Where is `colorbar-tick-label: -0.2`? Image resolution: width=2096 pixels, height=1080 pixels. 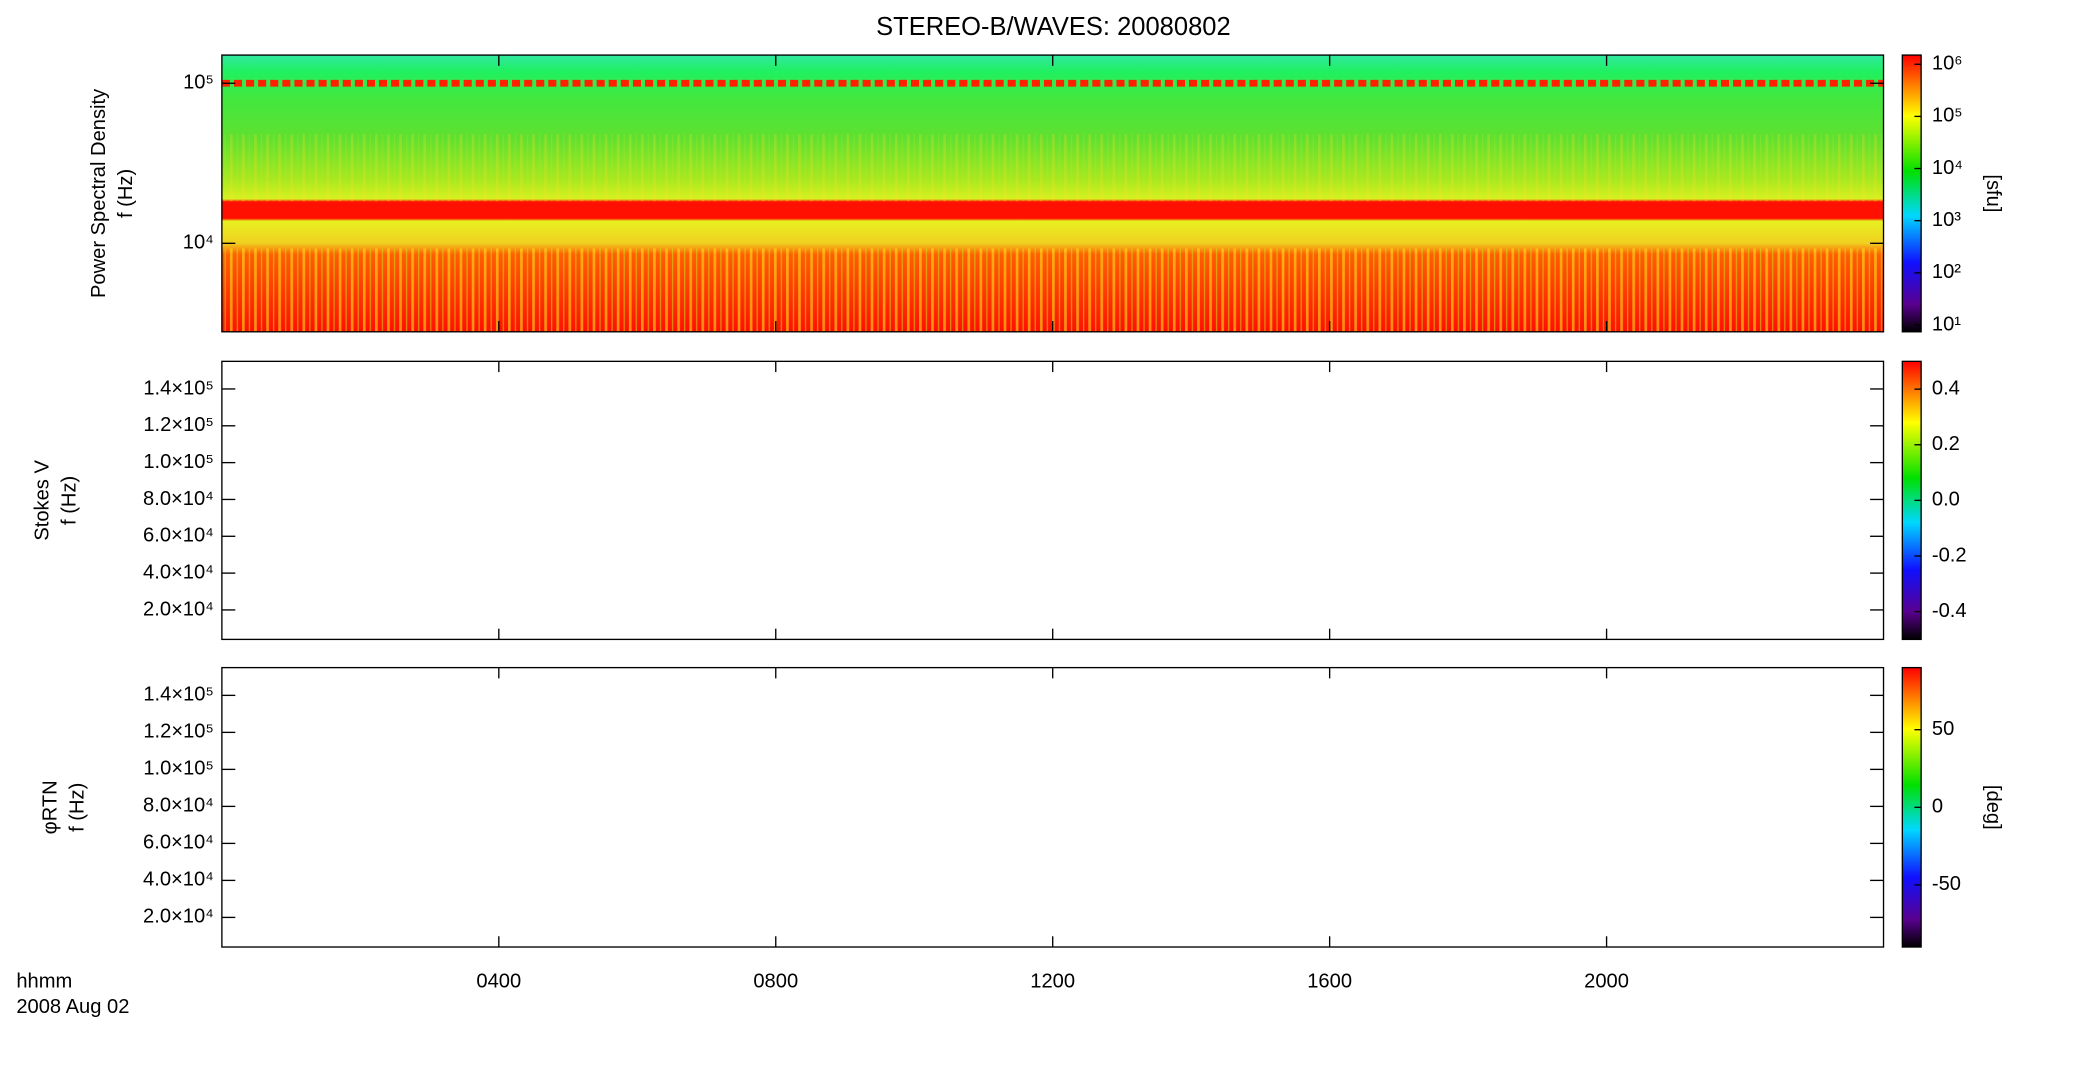
colorbar-tick-label: -0.2 is located at coordinates (1949, 555).